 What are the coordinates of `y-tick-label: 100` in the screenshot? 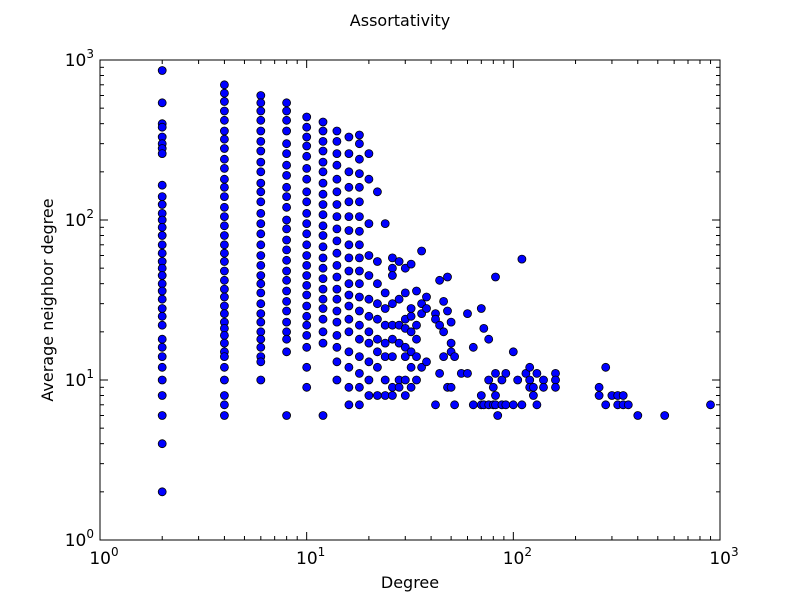 It's located at (79, 539).